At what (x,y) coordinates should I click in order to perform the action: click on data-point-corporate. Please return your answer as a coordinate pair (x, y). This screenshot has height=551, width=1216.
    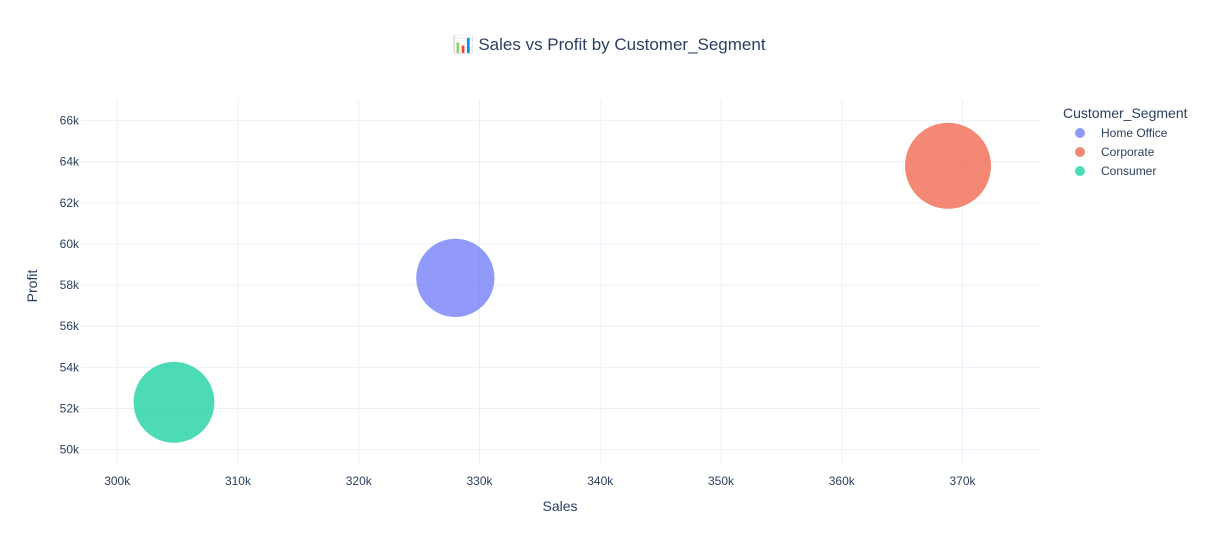
    Looking at the image, I should click on (948, 165).